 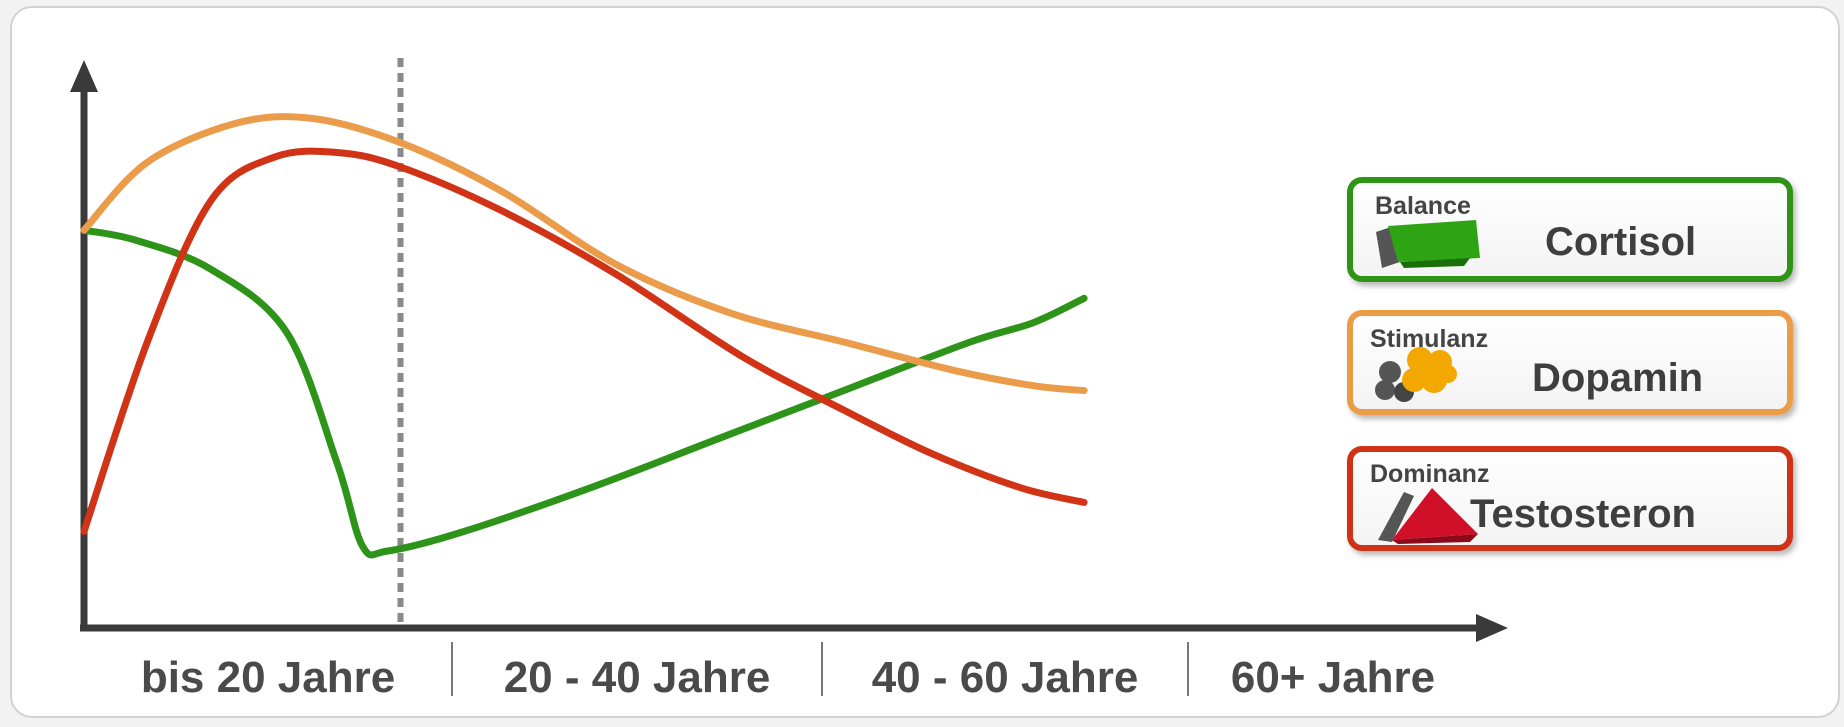 What do you see at coordinates (1492, 628) in the screenshot?
I see `x-axis-arrow` at bounding box center [1492, 628].